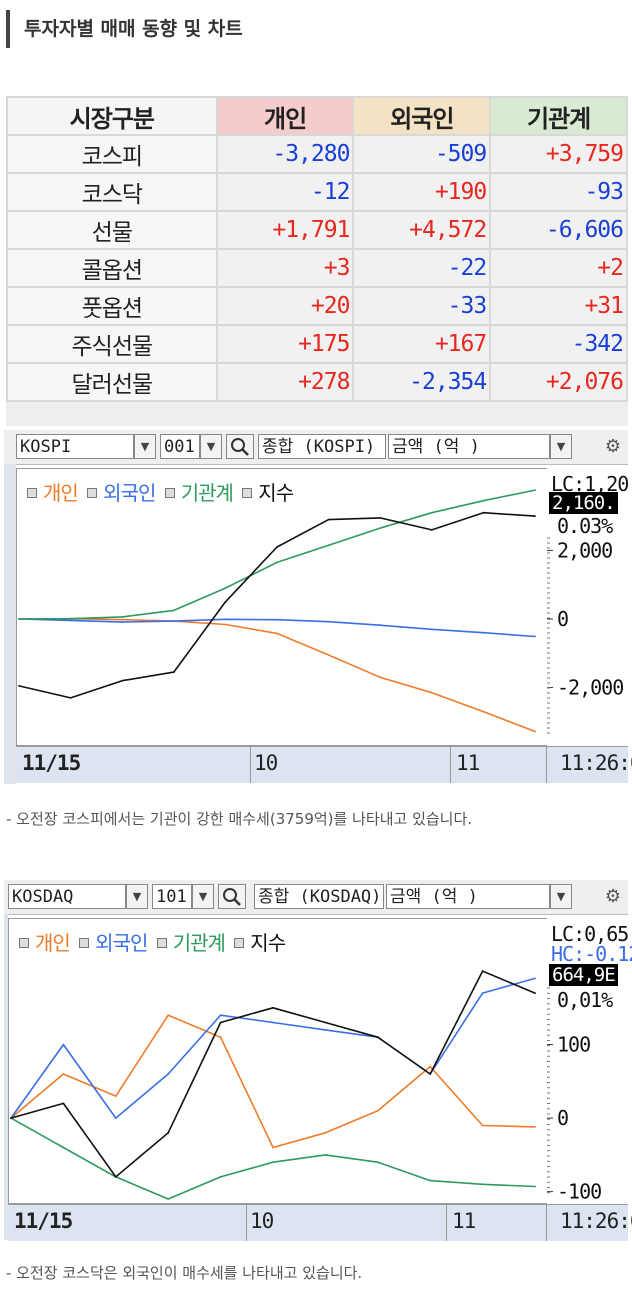 The width and height of the screenshot is (632, 1301). Describe the element at coordinates (112, 382) in the screenshot. I see `row-label: 달러선물` at that location.